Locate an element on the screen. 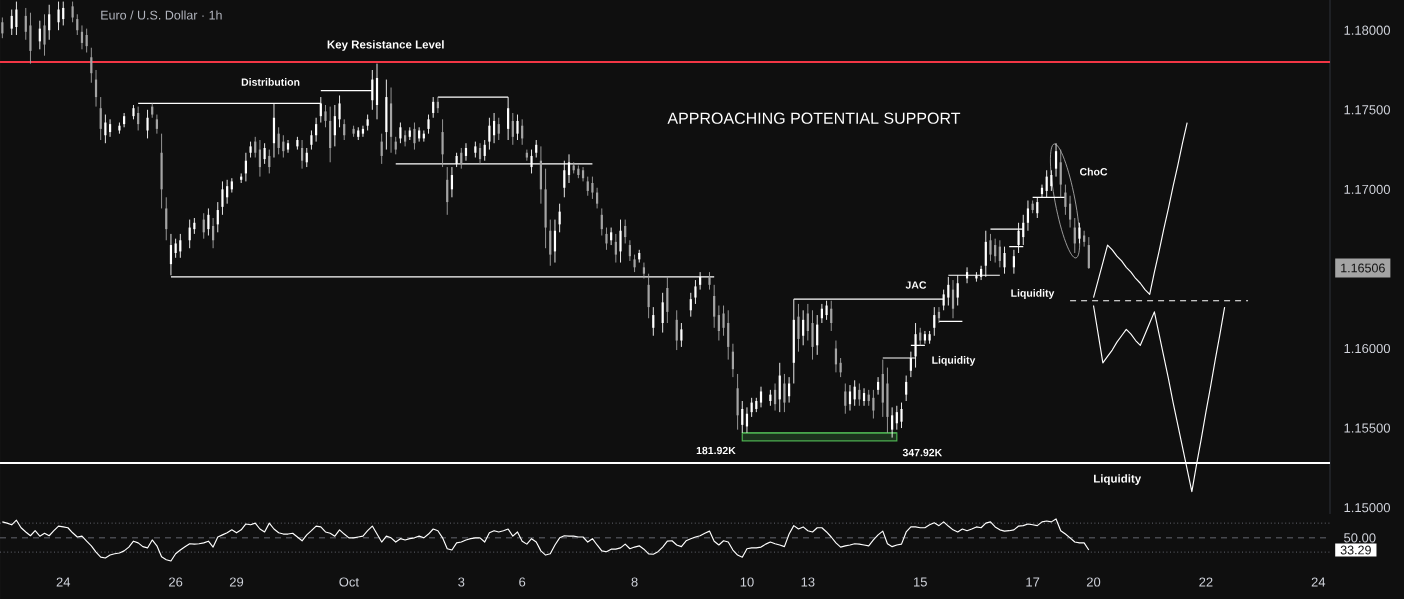  x-tick-label: 13 is located at coordinates (808, 582).